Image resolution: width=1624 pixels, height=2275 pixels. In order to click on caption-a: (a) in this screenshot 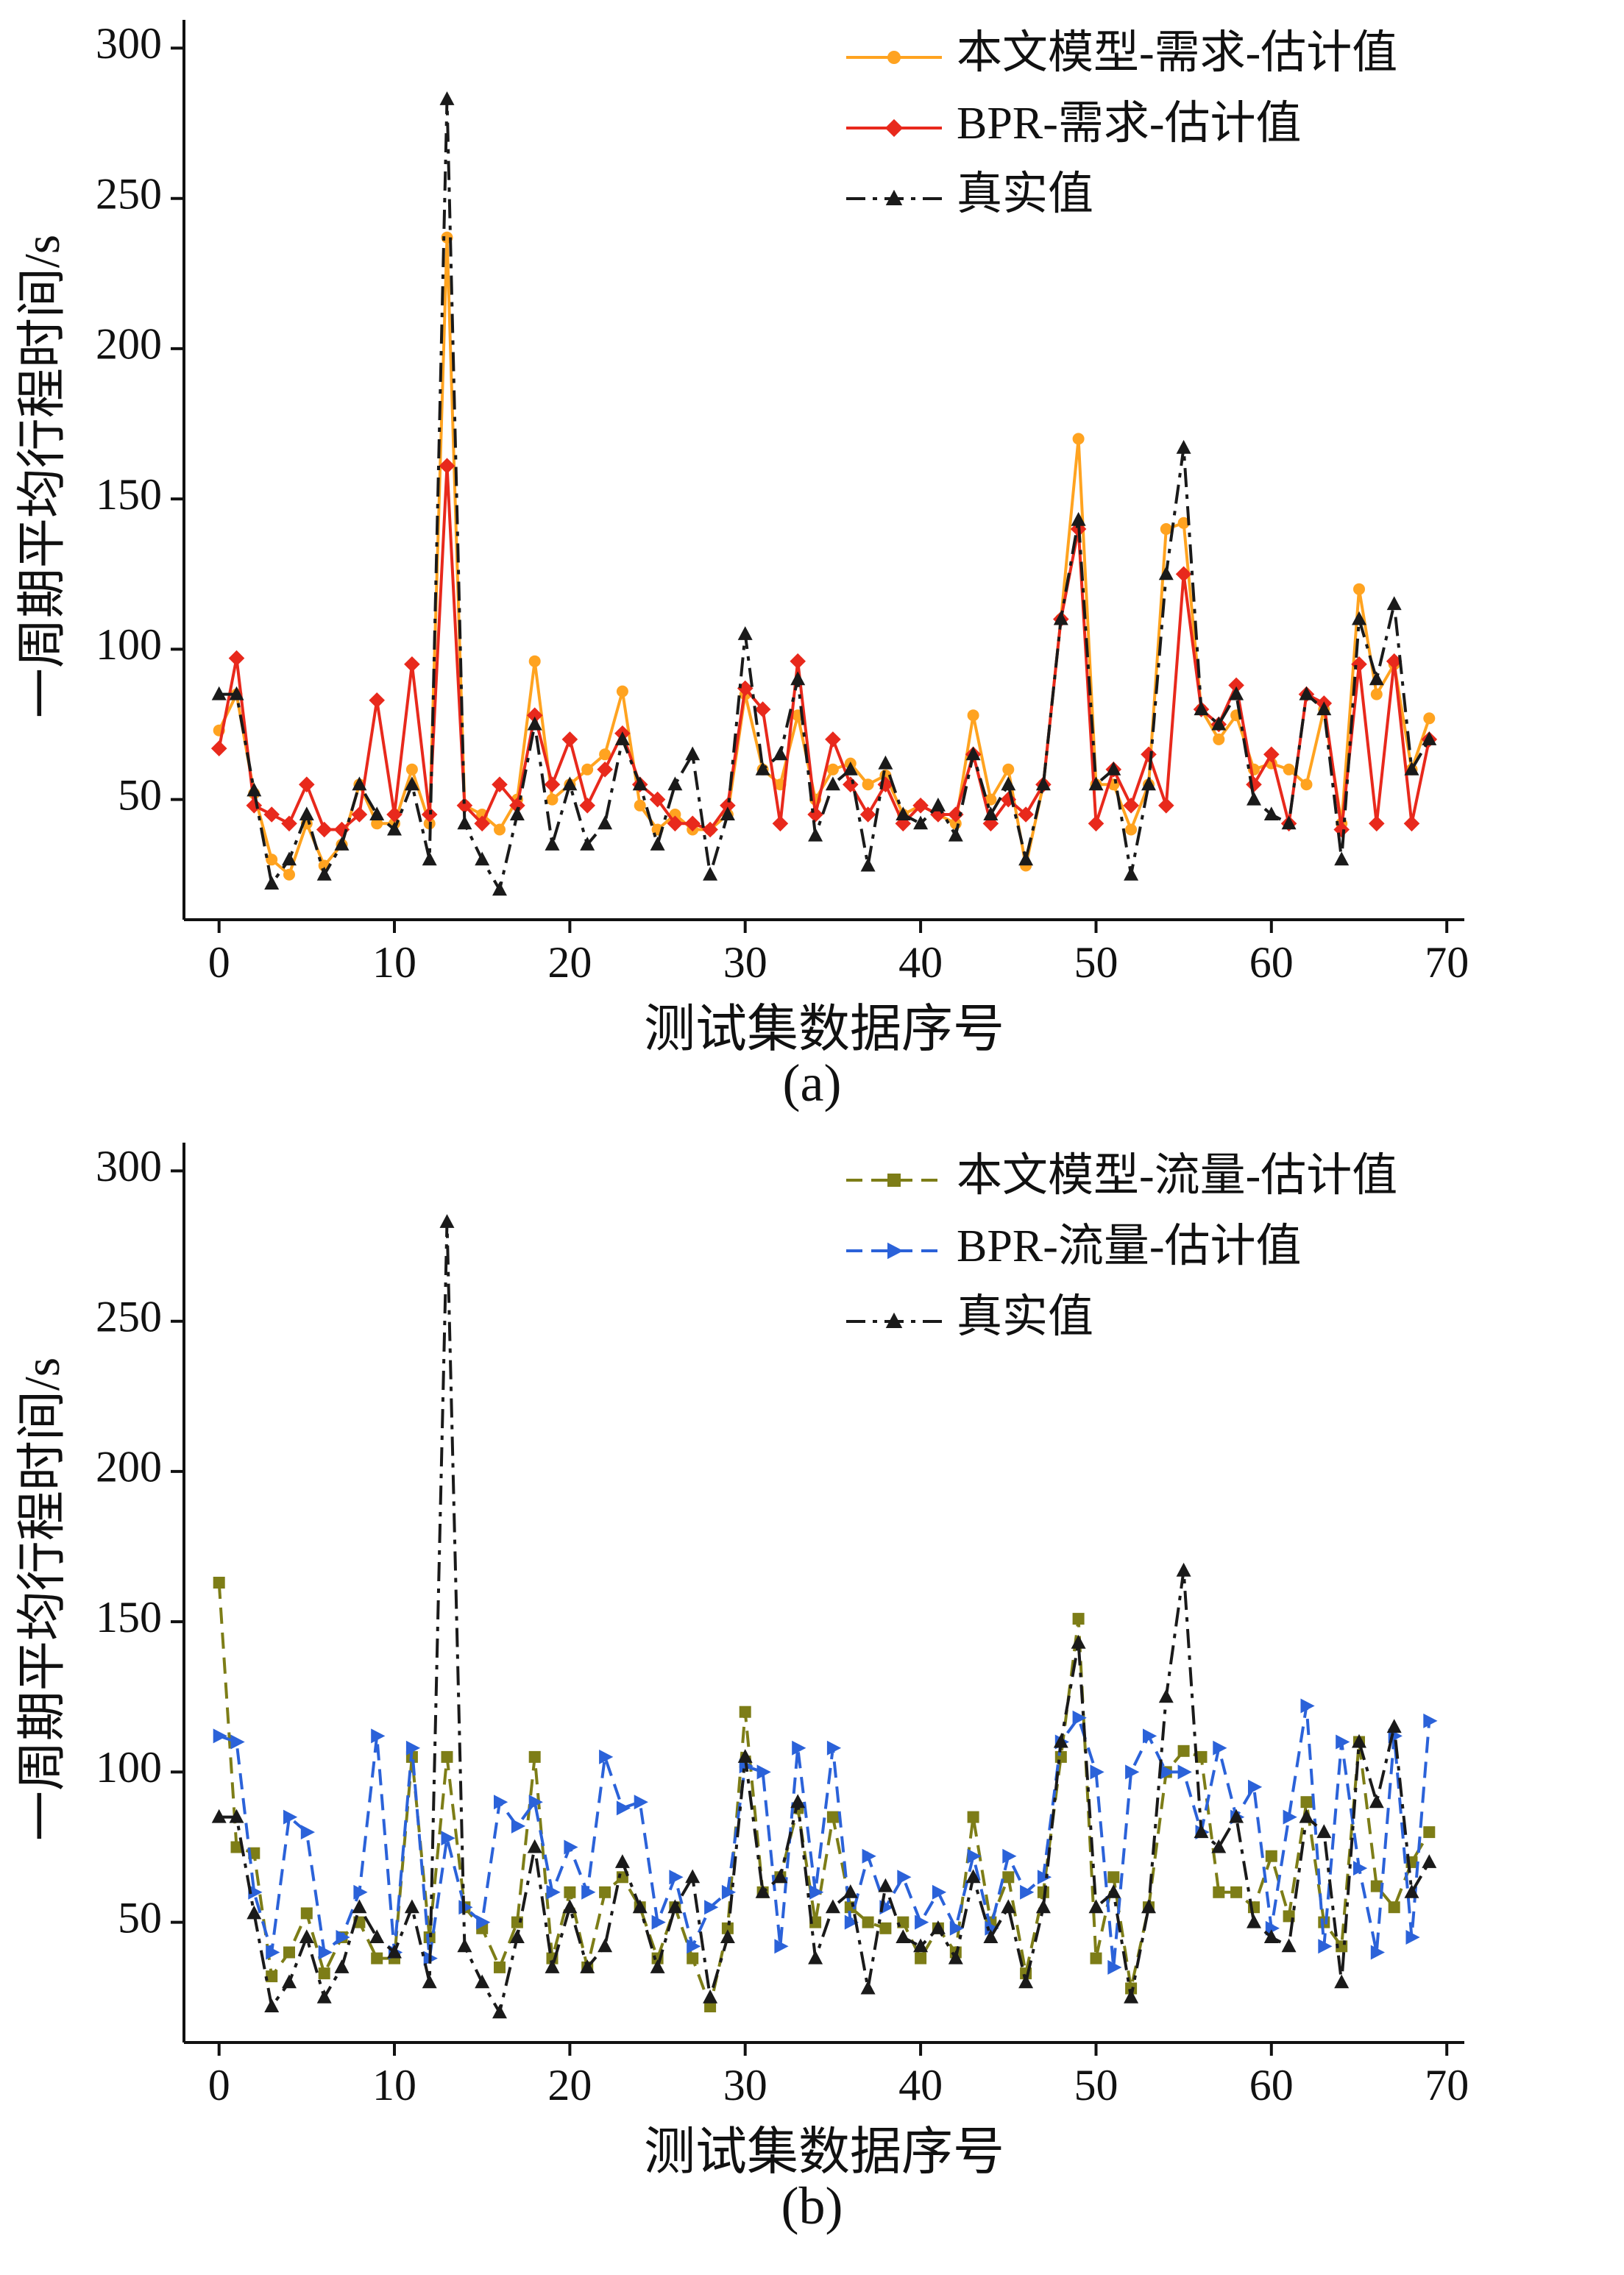, I will do `click(812, 1083)`.